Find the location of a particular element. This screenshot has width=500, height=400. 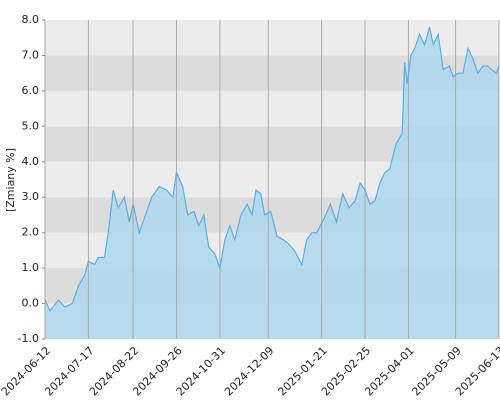

y-tick-label: -1.0 is located at coordinates (28, 338).